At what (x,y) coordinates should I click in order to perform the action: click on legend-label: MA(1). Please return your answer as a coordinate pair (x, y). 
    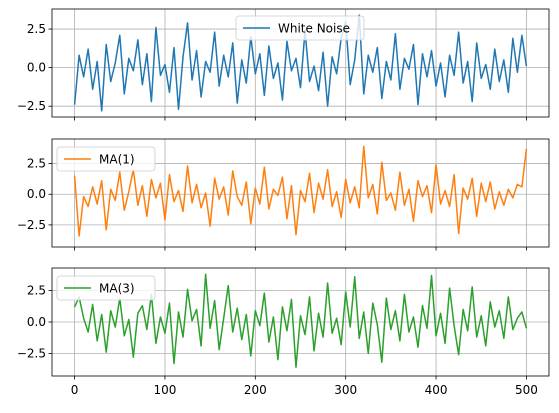
    Looking at the image, I should click on (117, 160).